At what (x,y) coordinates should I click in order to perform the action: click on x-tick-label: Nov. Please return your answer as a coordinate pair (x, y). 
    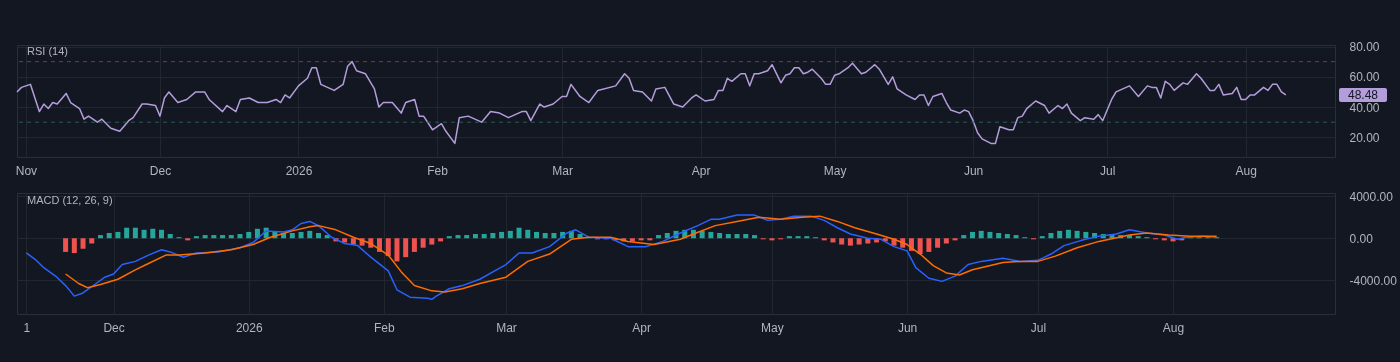
    Looking at the image, I should click on (26, 170).